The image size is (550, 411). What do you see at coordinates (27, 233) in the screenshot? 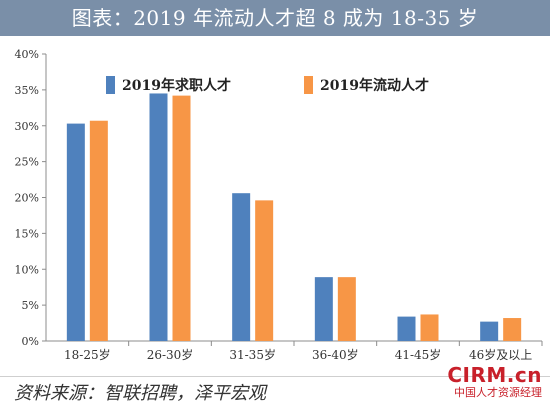
I see `y-tick-label: 15%` at bounding box center [27, 233].